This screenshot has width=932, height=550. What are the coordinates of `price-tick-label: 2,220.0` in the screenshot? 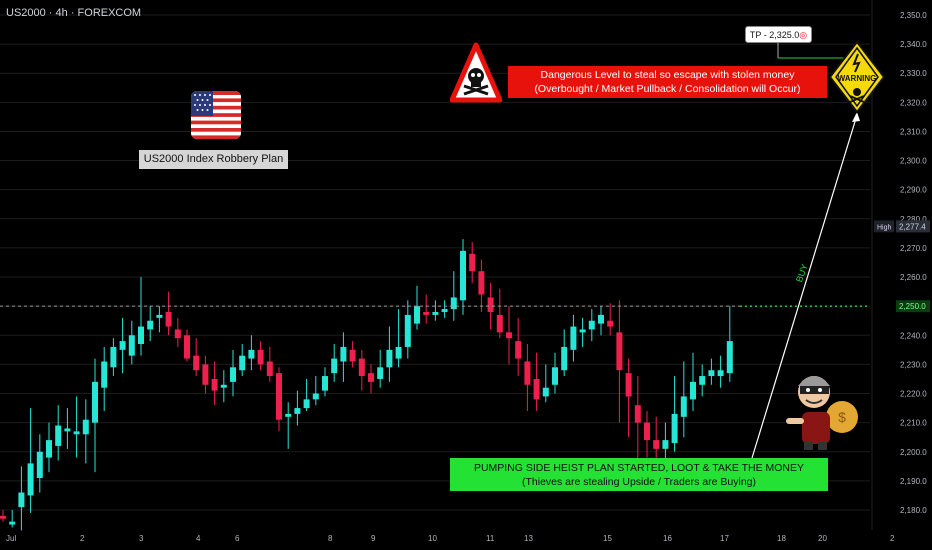 It's located at (913, 394).